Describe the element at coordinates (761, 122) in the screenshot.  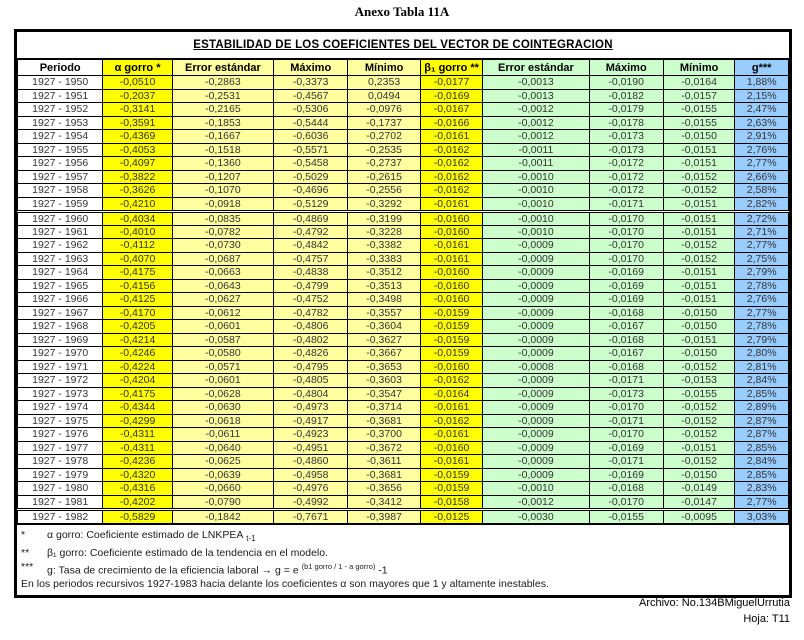
I see `value-cell: 2,63%` at that location.